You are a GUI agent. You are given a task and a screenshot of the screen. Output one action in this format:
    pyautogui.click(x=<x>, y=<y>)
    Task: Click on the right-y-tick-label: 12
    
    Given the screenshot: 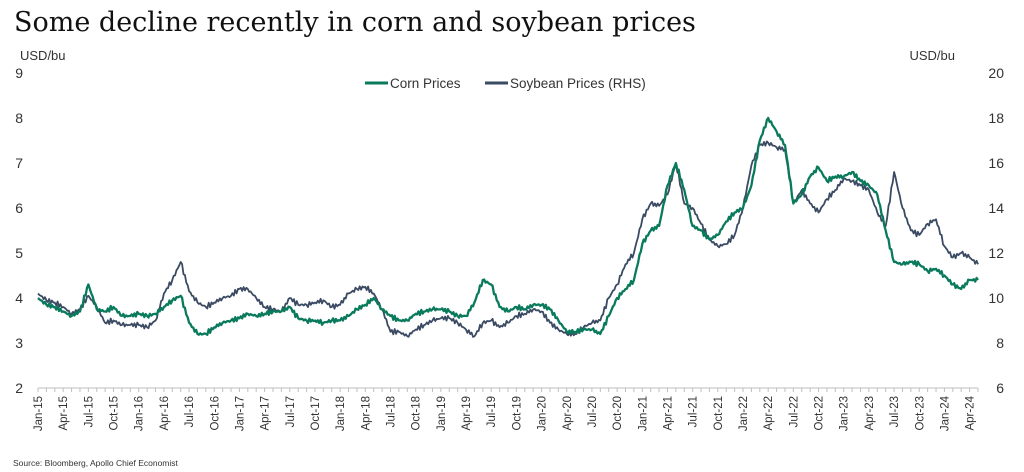 What is the action you would take?
    pyautogui.click(x=996, y=253)
    